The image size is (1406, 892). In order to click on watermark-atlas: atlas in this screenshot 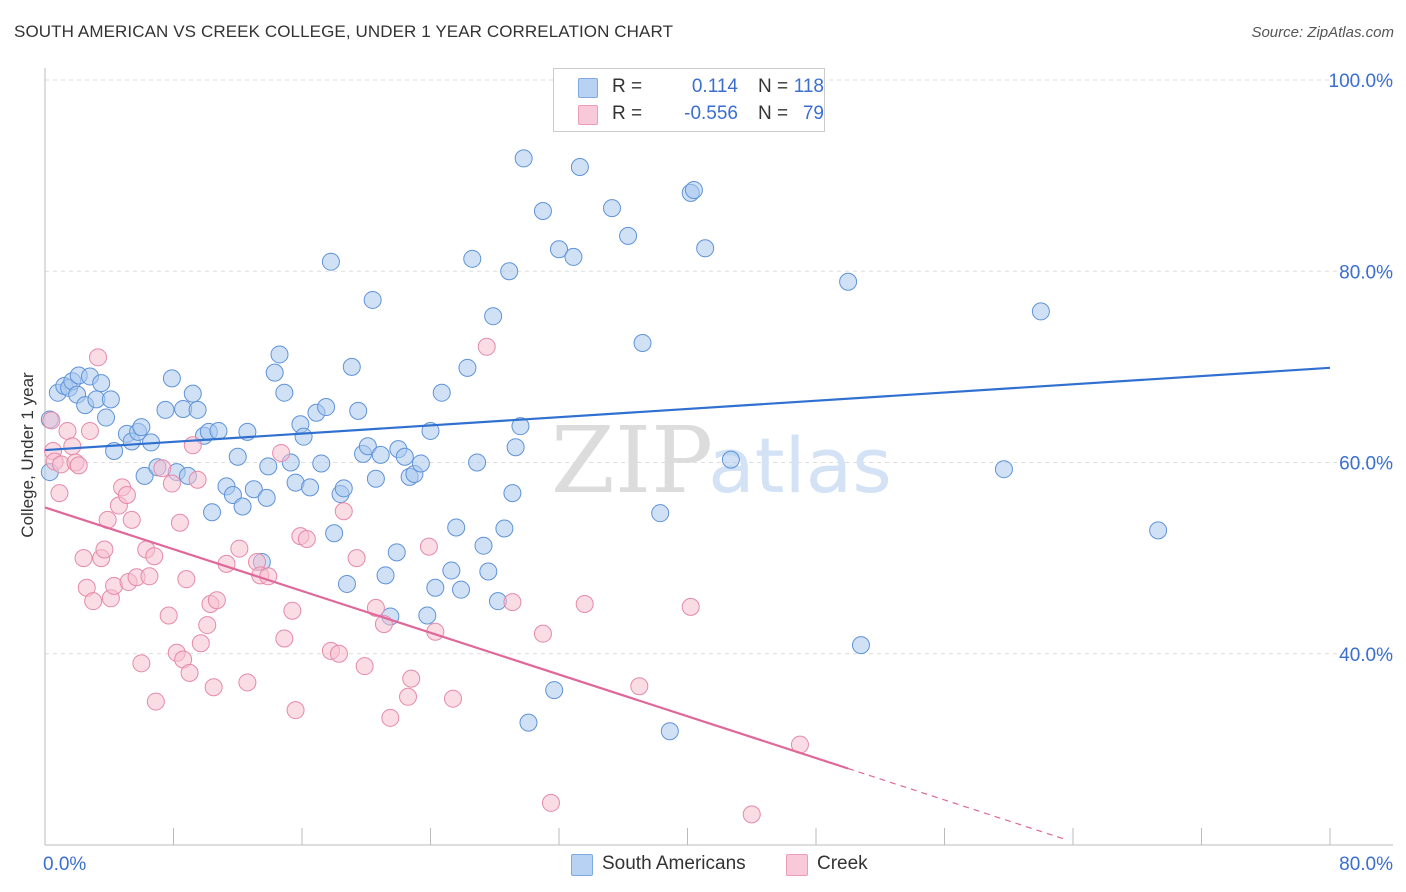, I will do `click(800, 465)`.